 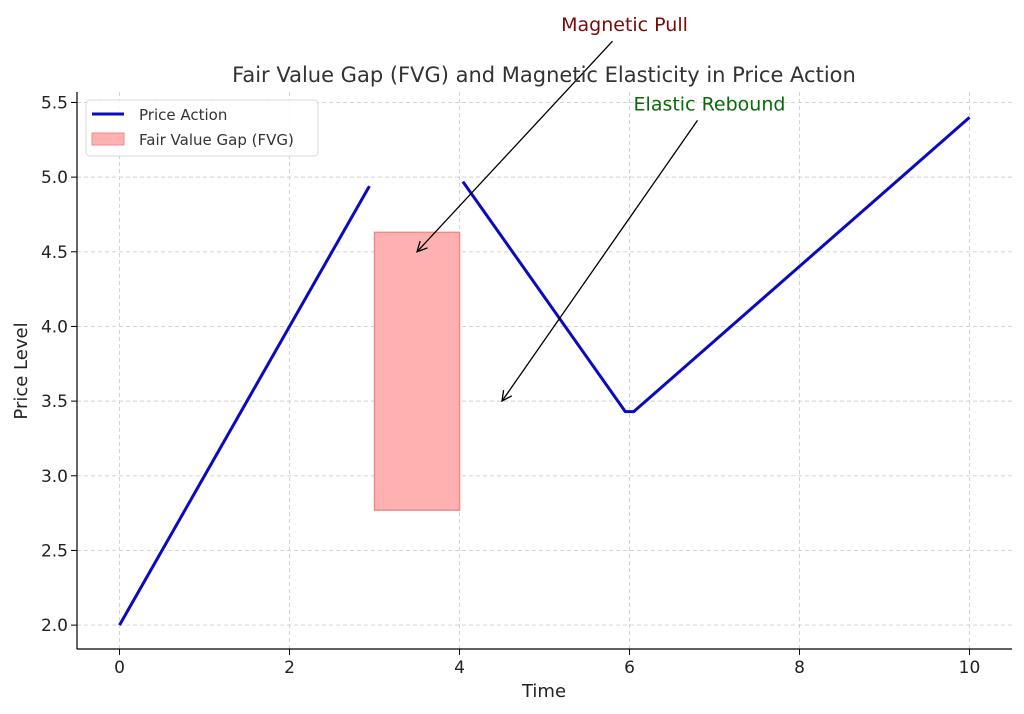 I want to click on y-axis-label: Price Level, so click(x=21, y=370).